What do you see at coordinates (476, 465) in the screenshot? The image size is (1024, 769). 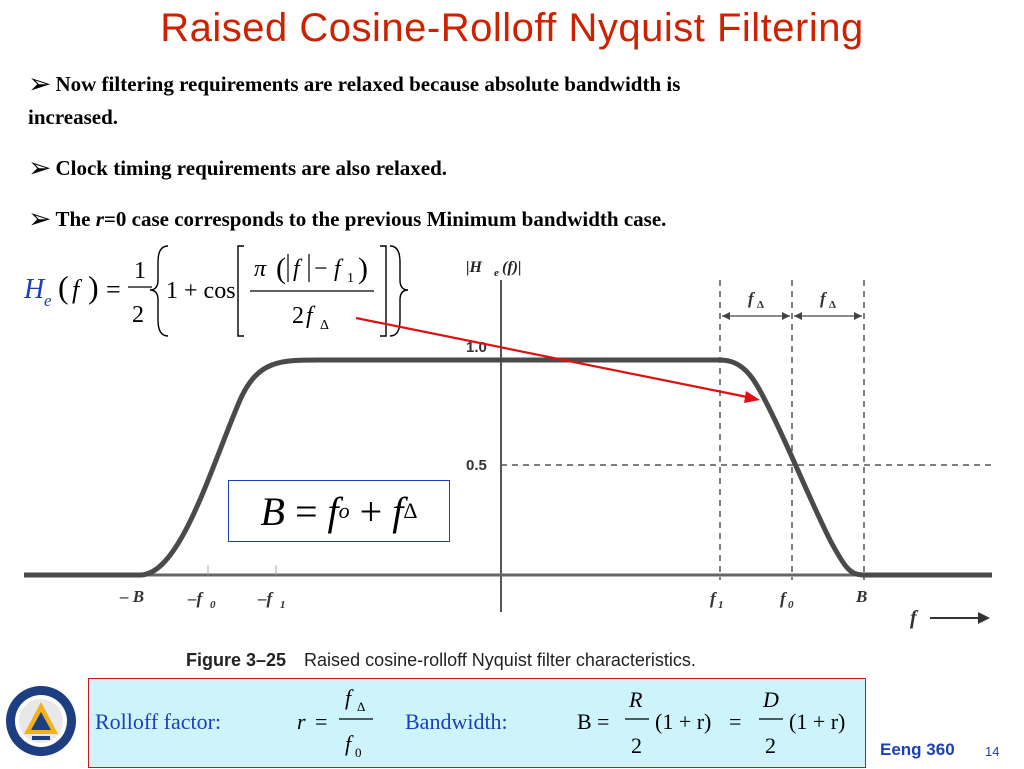 I see `y-tick-05: 0.5` at bounding box center [476, 465].